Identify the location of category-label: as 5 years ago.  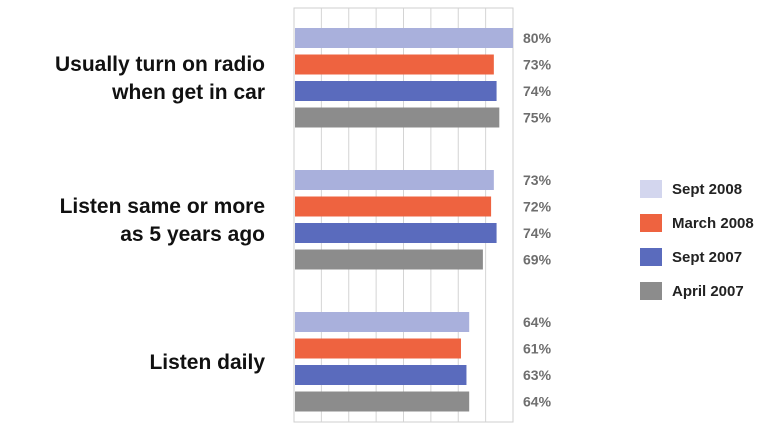
(192, 234).